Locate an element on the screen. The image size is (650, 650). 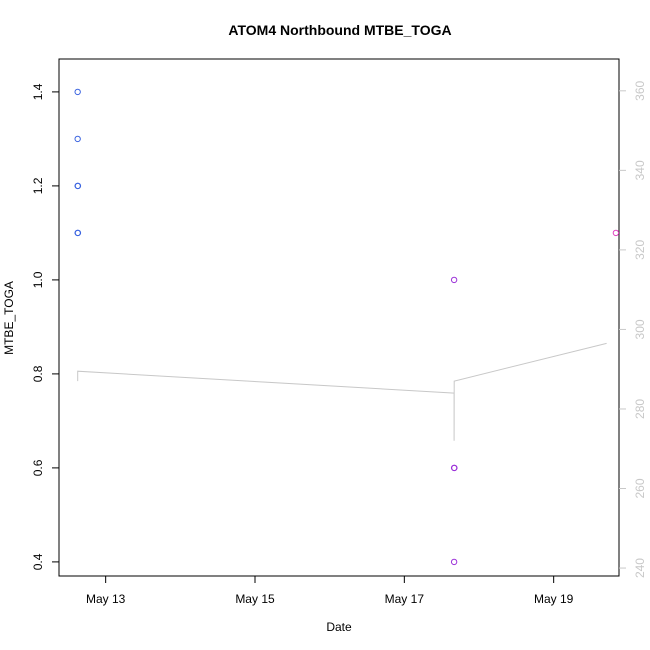
right-axis-line is located at coordinates (342, 391).